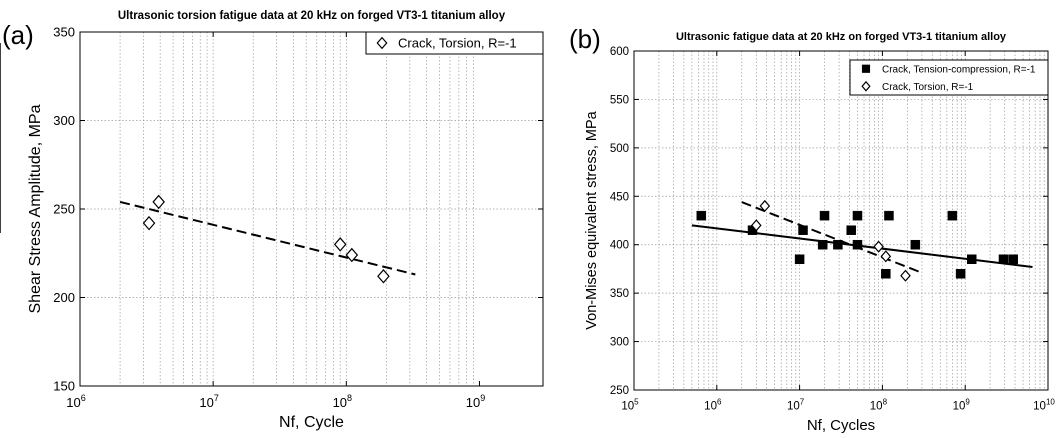 This screenshot has height=438, width=1059. What do you see at coordinates (636, 401) in the screenshot?
I see `x-tick-exponent: 5` at bounding box center [636, 401].